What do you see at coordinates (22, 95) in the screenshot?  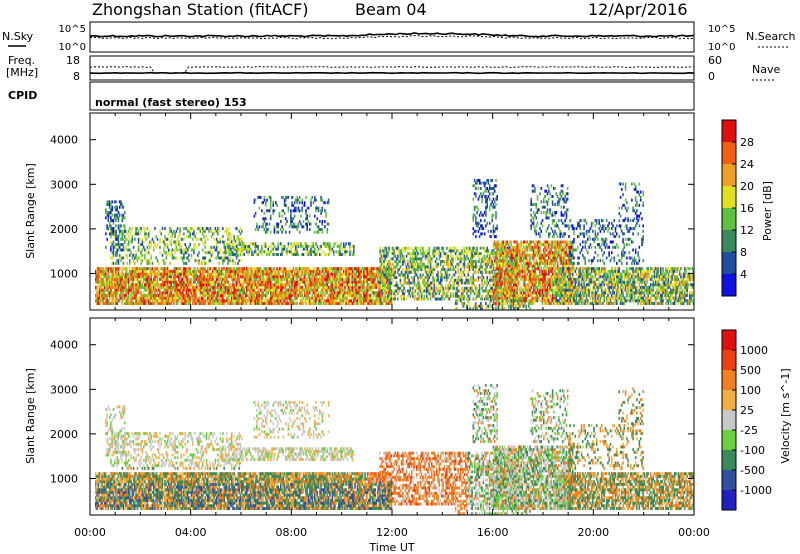 I see `cpid-label: CPID` at bounding box center [22, 95].